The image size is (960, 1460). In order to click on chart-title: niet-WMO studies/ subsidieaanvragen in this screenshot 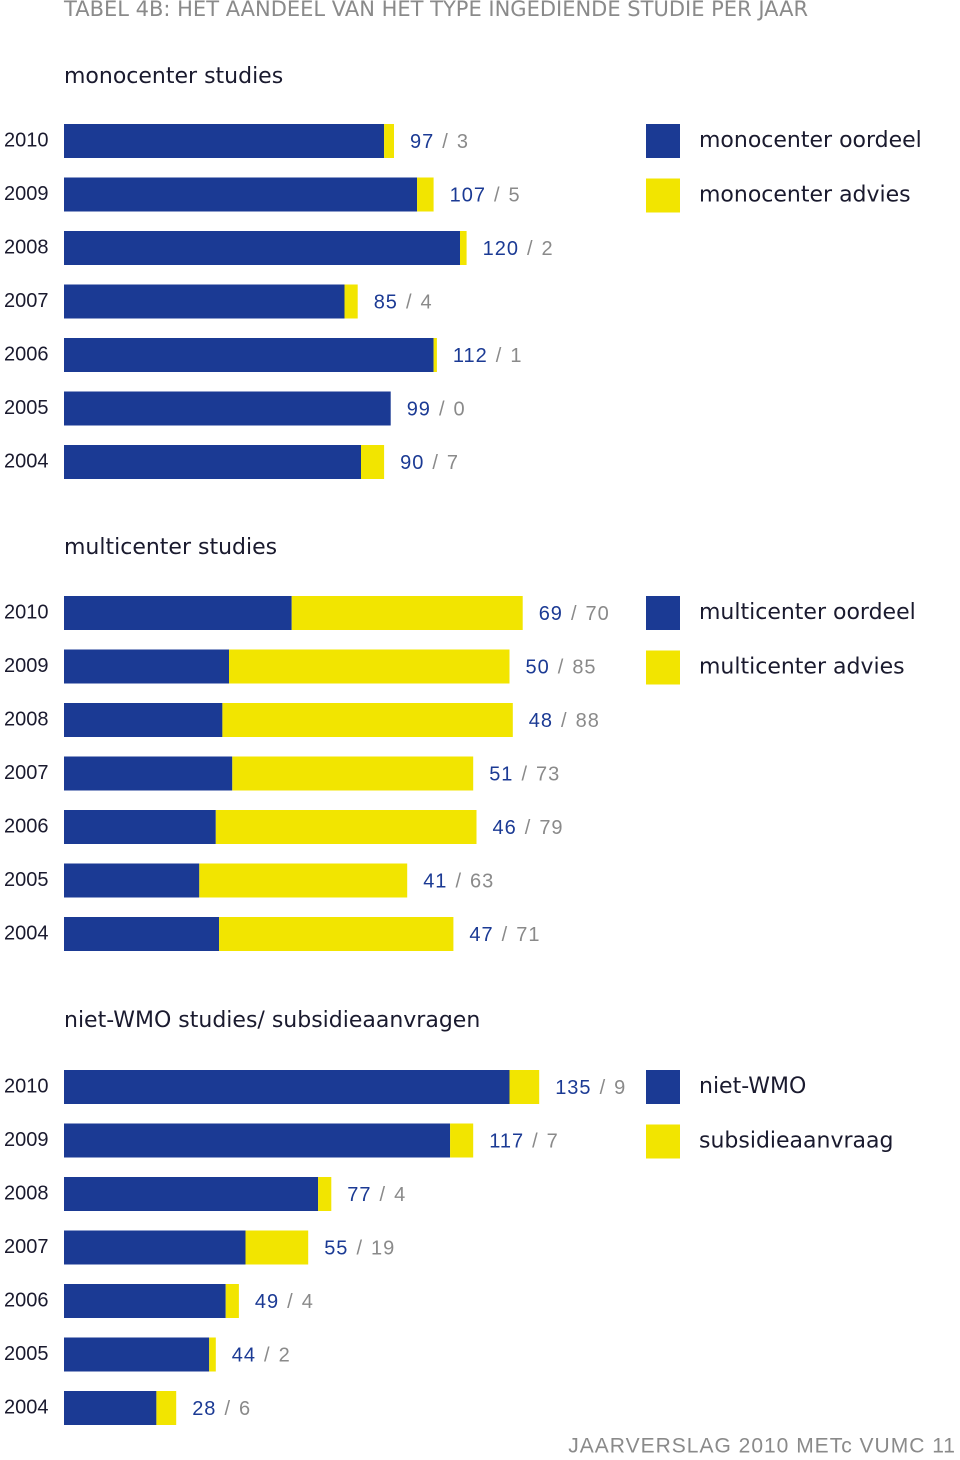, I will do `click(272, 1020)`.